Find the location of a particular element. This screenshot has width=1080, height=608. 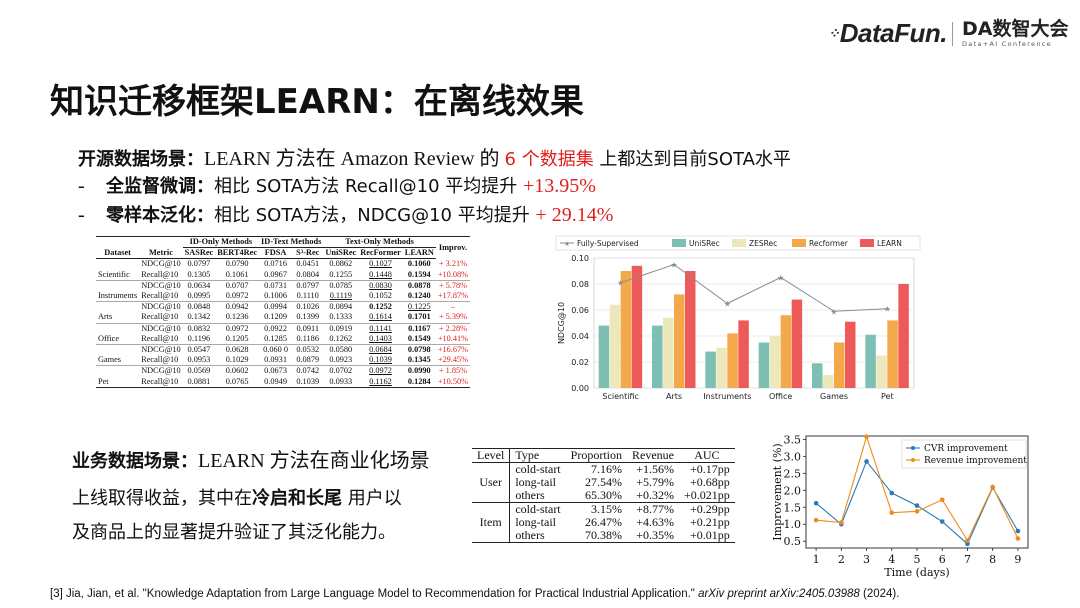

value-cell: +0.68pp is located at coordinates (709, 482).